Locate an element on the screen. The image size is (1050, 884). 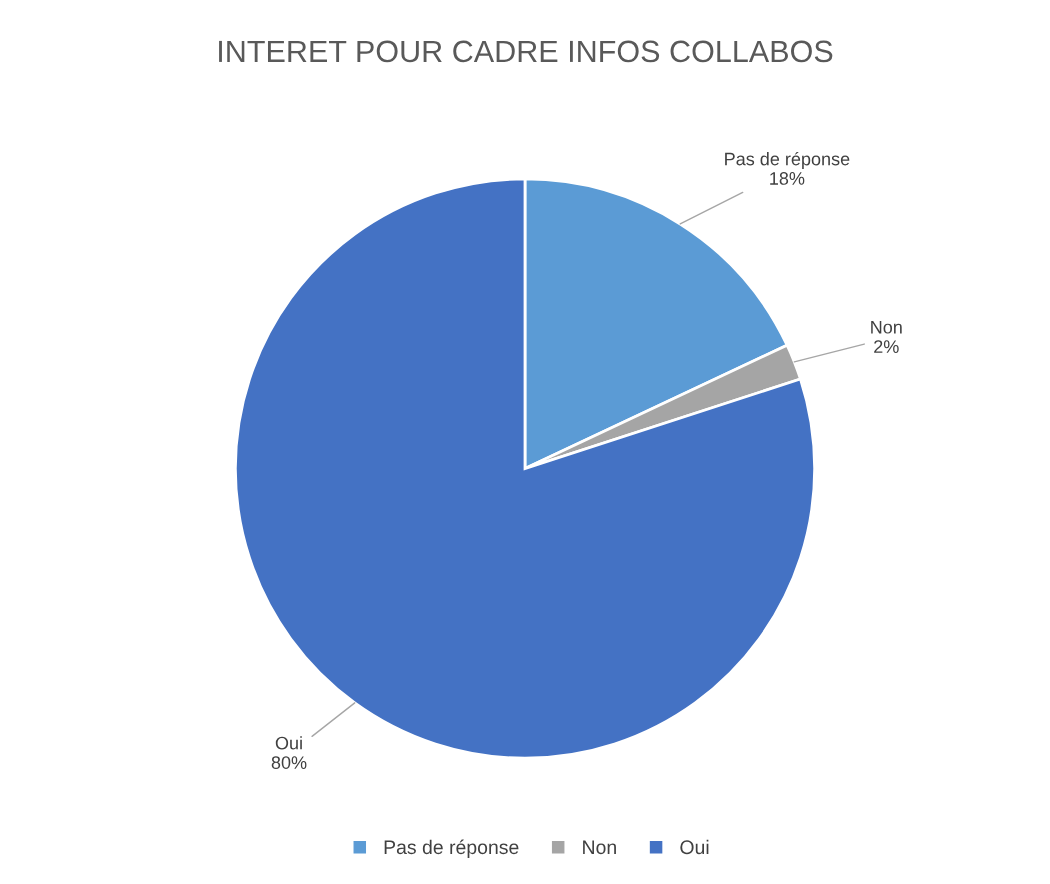
data-label: 18% is located at coordinates (787, 178).